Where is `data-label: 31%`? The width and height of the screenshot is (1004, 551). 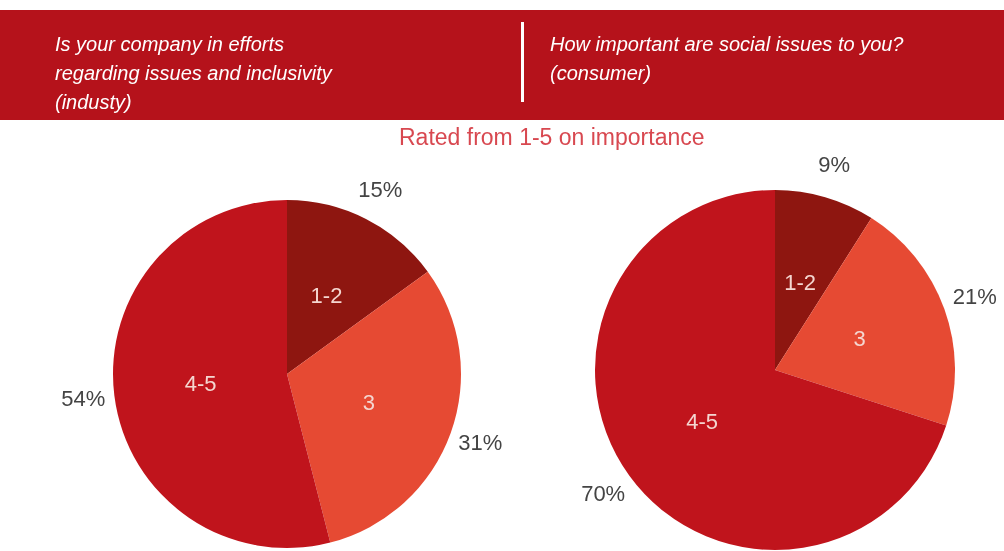 data-label: 31% is located at coordinates (480, 442).